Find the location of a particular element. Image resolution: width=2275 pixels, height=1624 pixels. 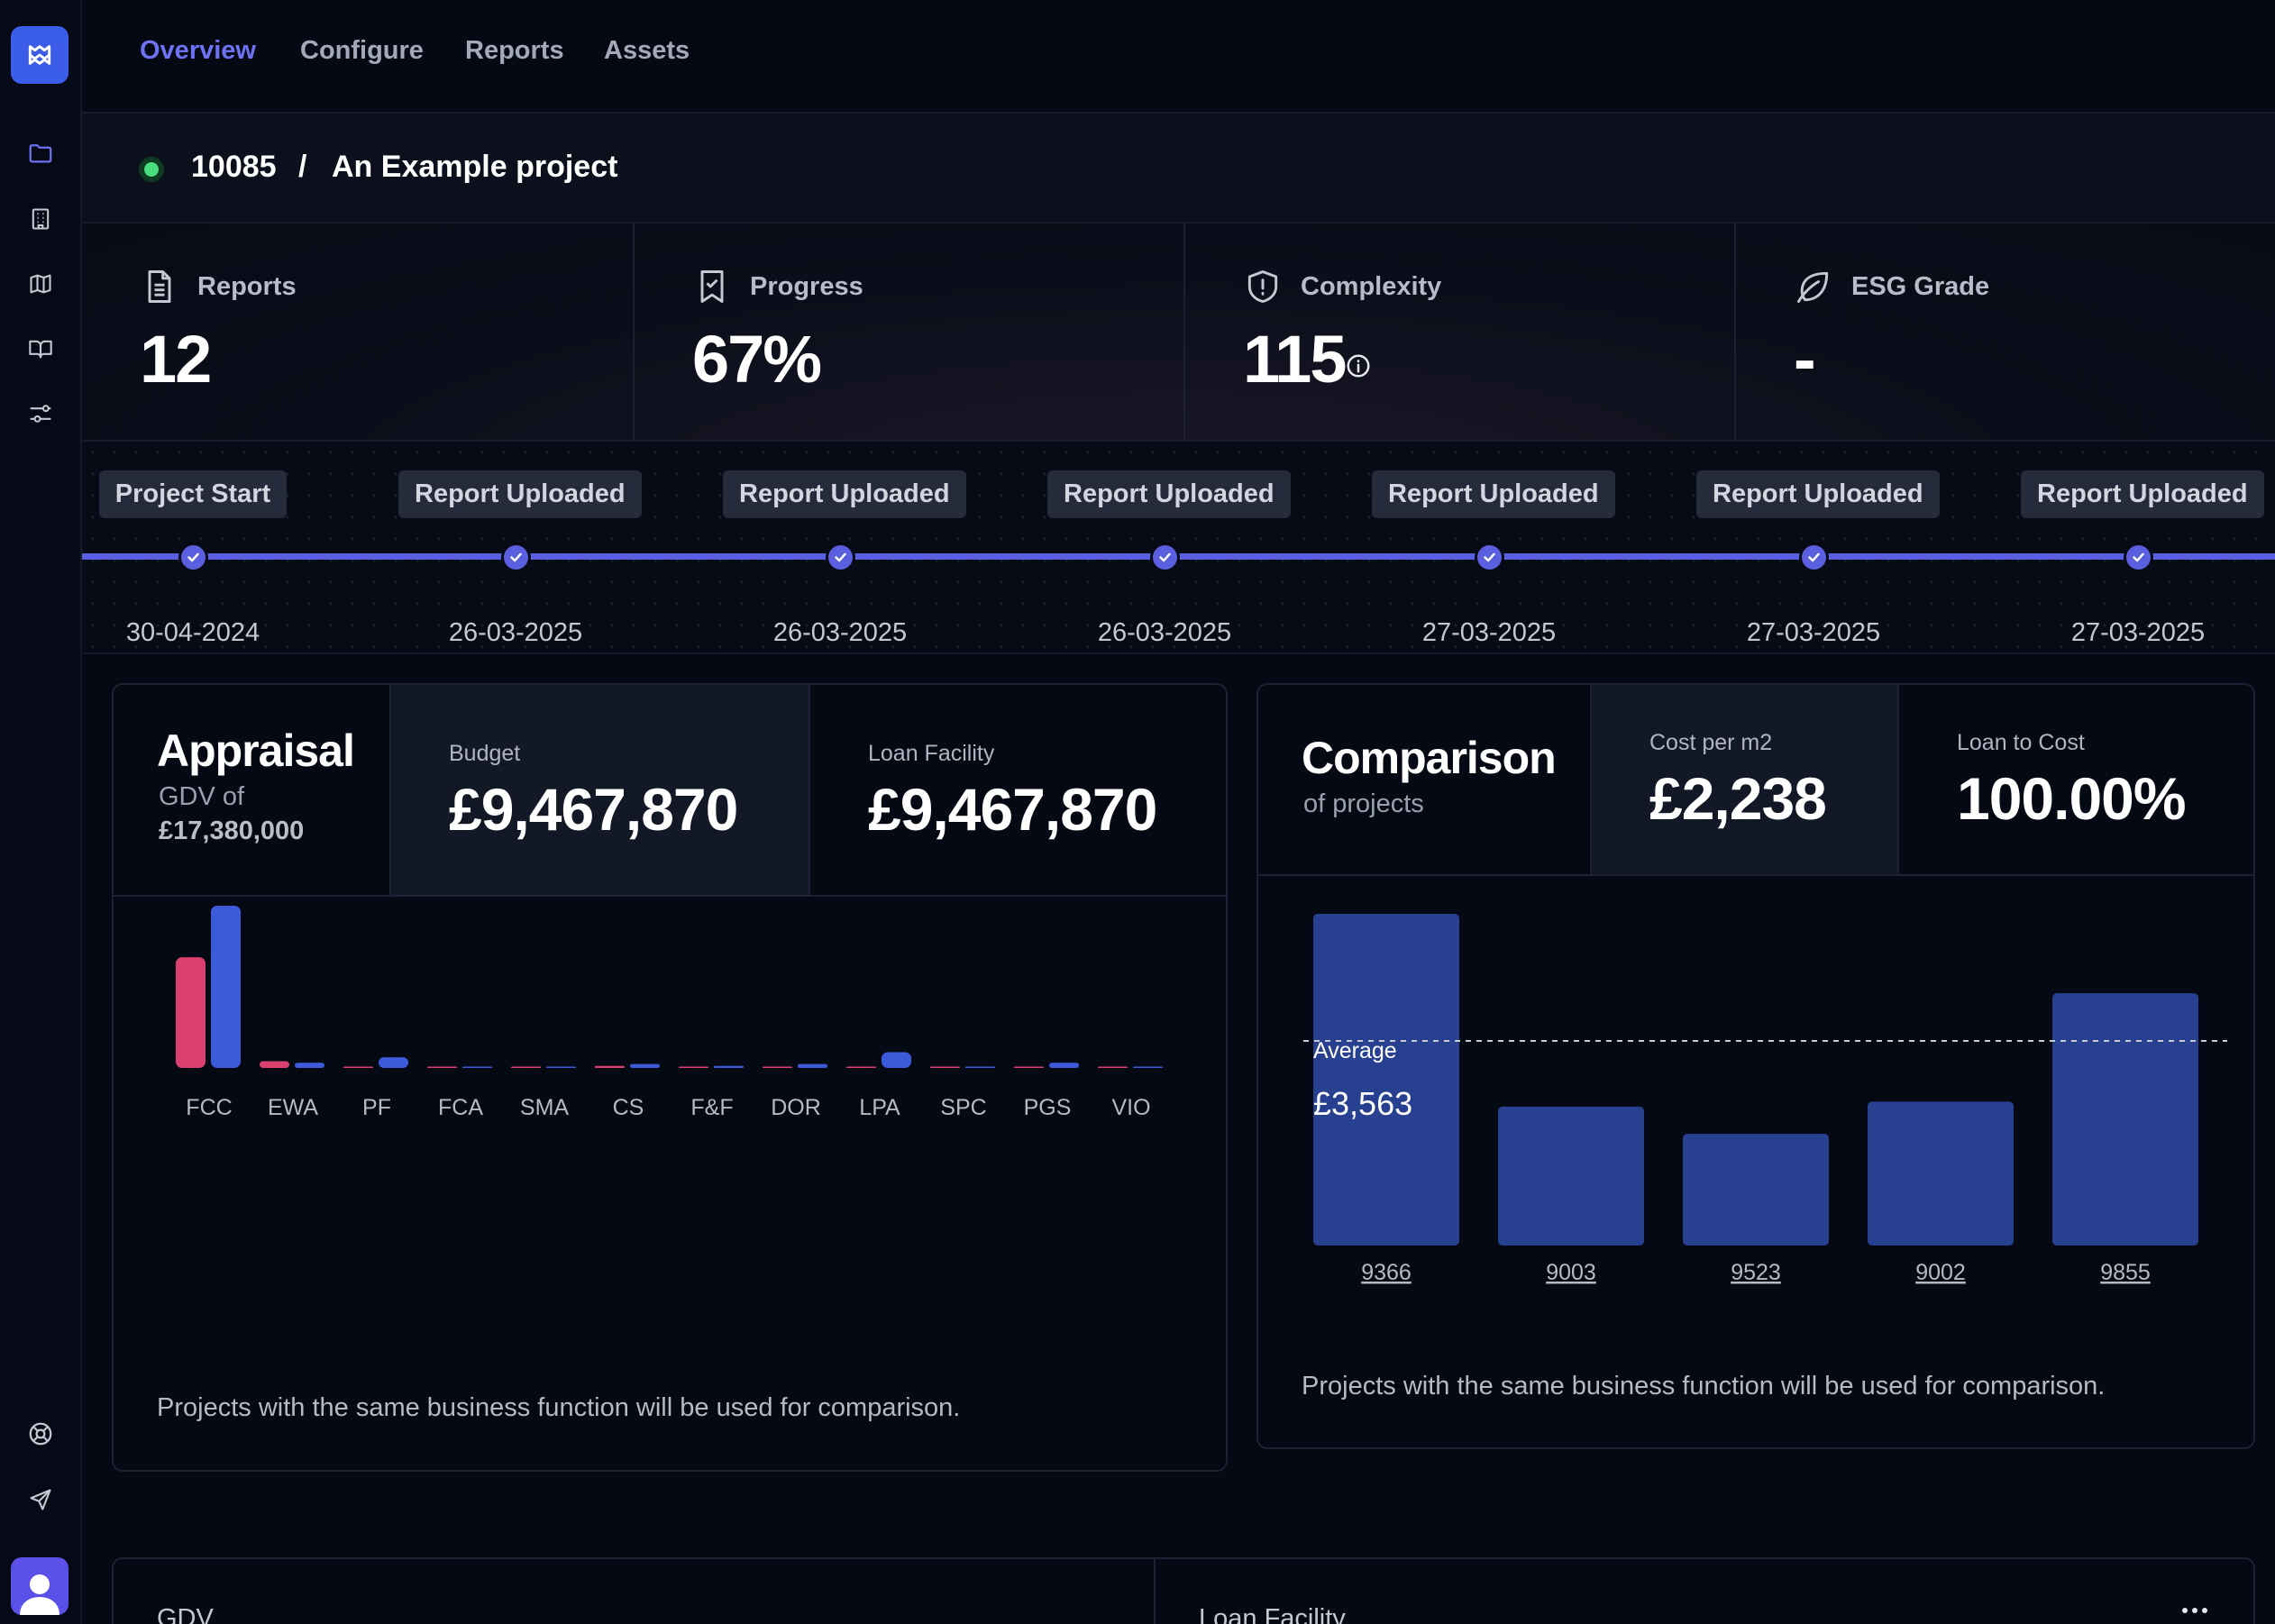

send-icon is located at coordinates (40, 1500).